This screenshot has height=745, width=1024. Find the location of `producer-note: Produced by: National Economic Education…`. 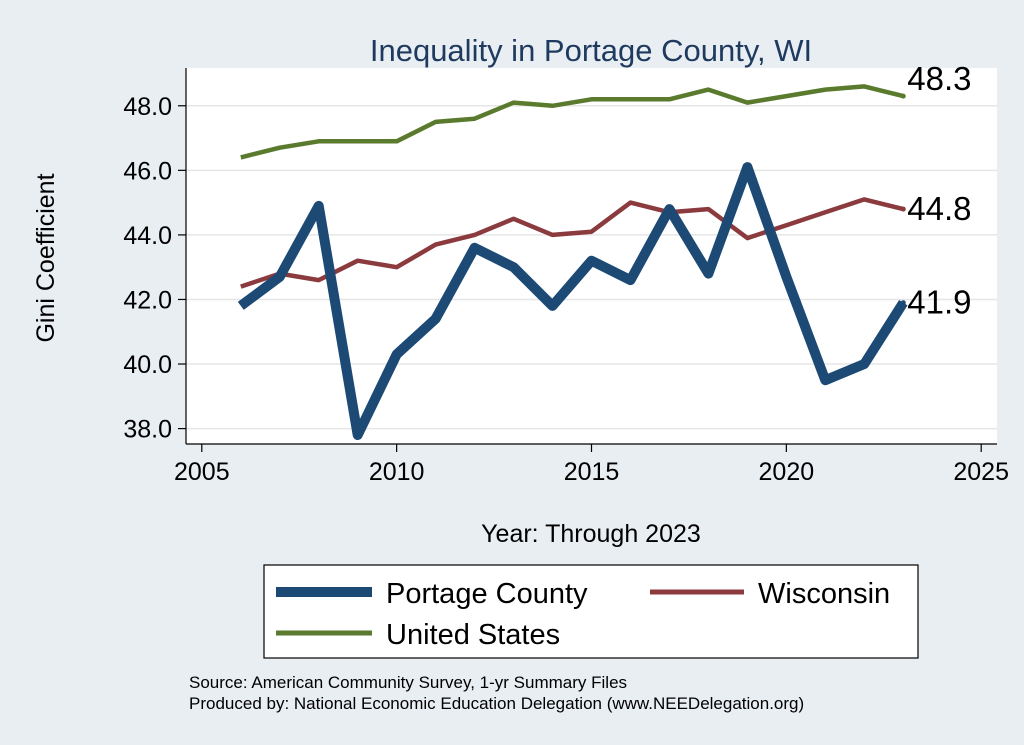

producer-note: Produced by: National Economic Education… is located at coordinates (496, 703).